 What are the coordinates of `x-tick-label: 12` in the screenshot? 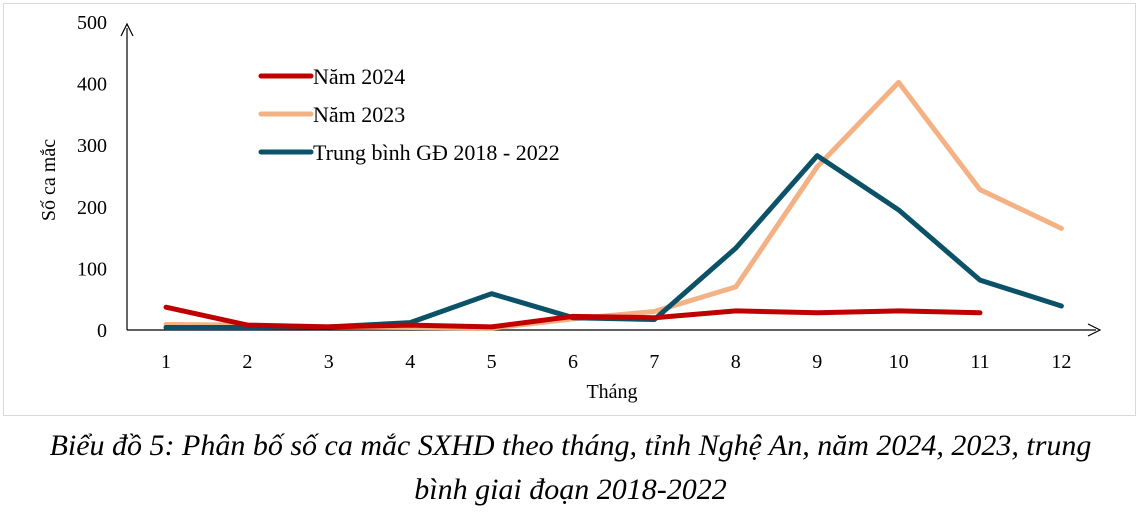 It's located at (1061, 362).